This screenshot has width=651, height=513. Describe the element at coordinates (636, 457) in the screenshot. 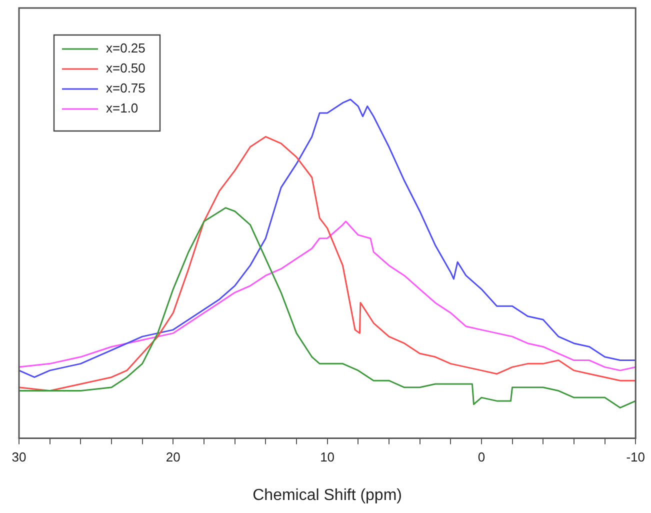

I see `x-tick-label: -10` at that location.